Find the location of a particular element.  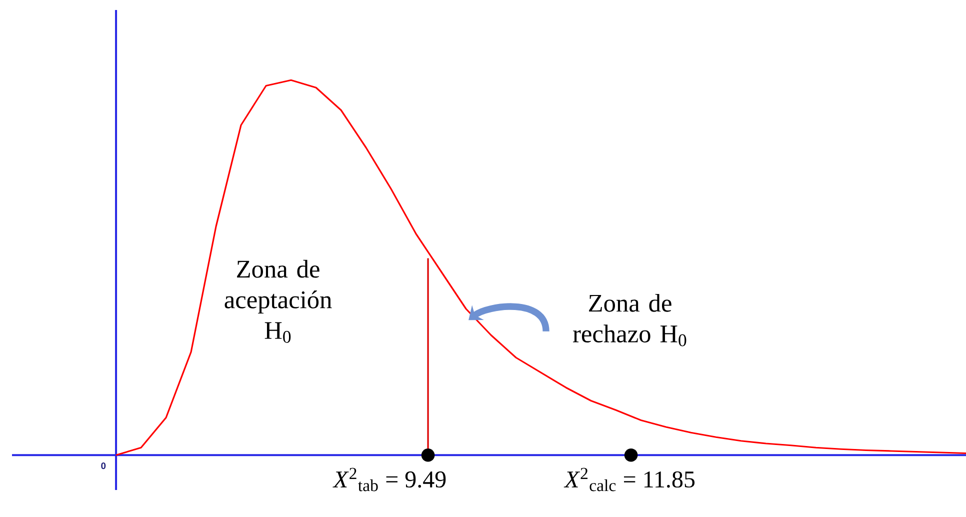

annotation: Zona de rechazo H$_{0}$ is located at coordinates (629, 320).